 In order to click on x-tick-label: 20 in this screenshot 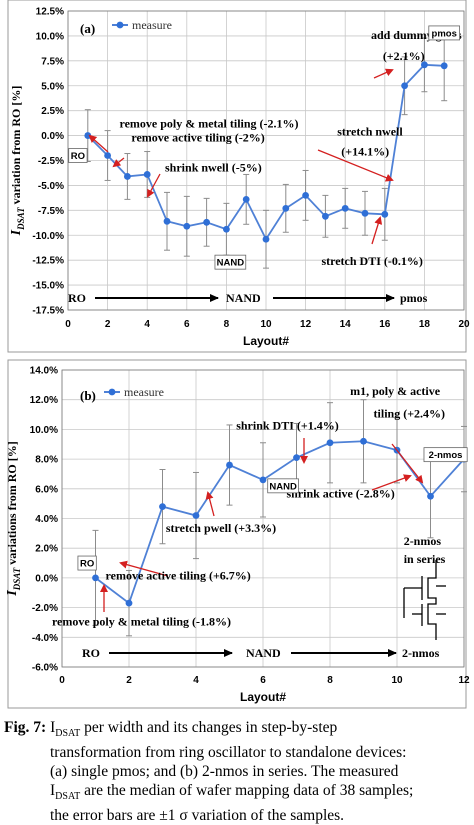, I will do `click(464, 324)`.